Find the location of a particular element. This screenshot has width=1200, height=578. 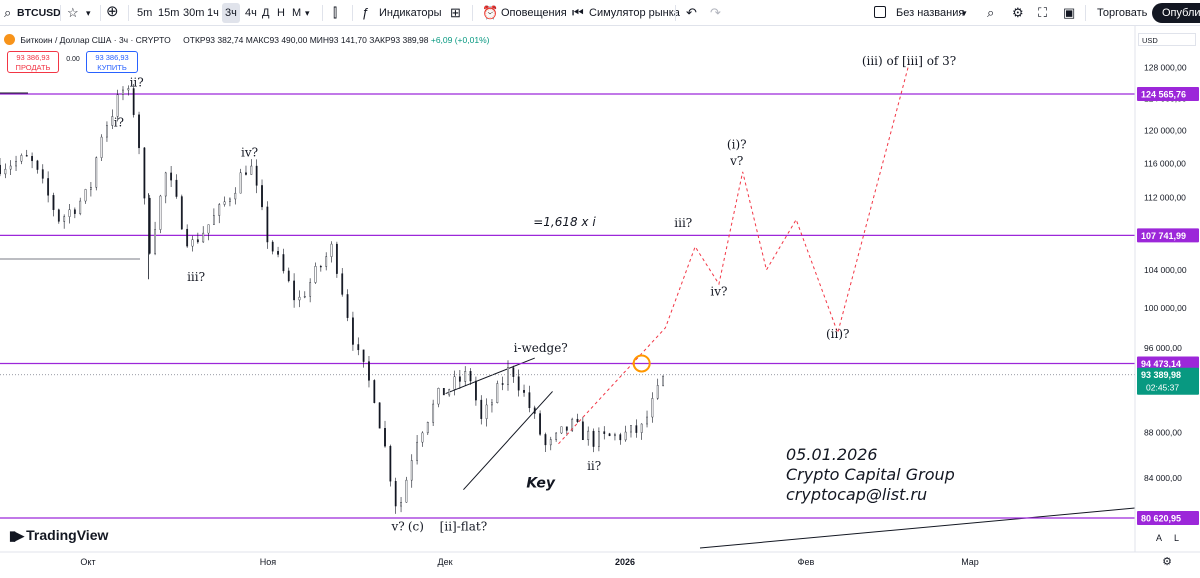

legend-low: МИН93 141,70 is located at coordinates (338, 40).